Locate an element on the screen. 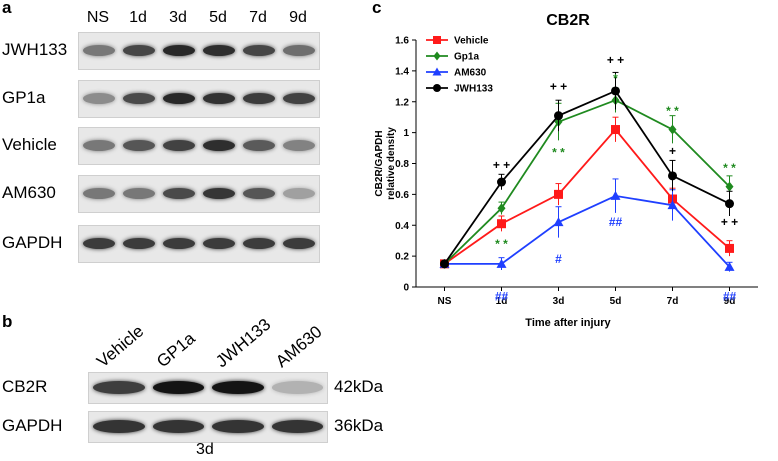 The height and width of the screenshot is (461, 778). y-tick-label: 1.4 is located at coordinates (402, 71).